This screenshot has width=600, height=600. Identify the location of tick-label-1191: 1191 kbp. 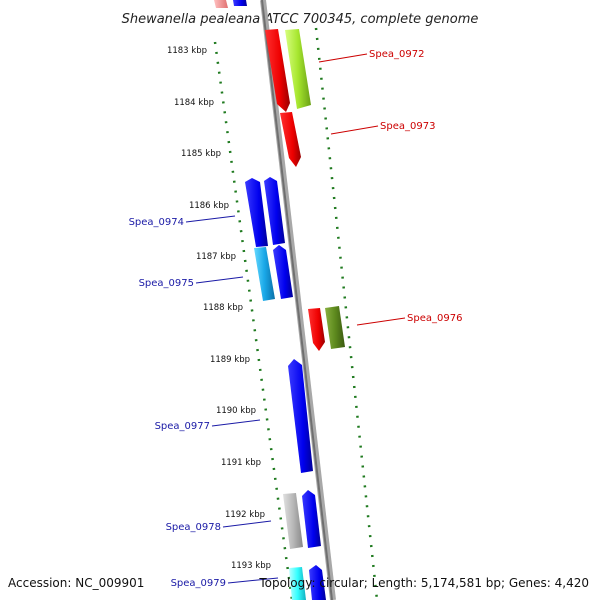
(241, 463).